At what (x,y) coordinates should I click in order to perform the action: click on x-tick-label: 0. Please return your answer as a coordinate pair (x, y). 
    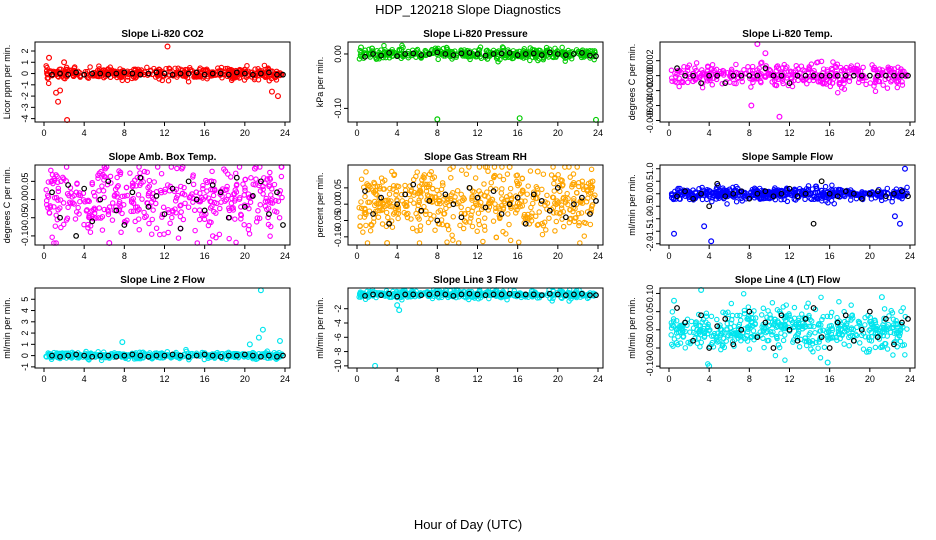
    Looking at the image, I should click on (43, 379).